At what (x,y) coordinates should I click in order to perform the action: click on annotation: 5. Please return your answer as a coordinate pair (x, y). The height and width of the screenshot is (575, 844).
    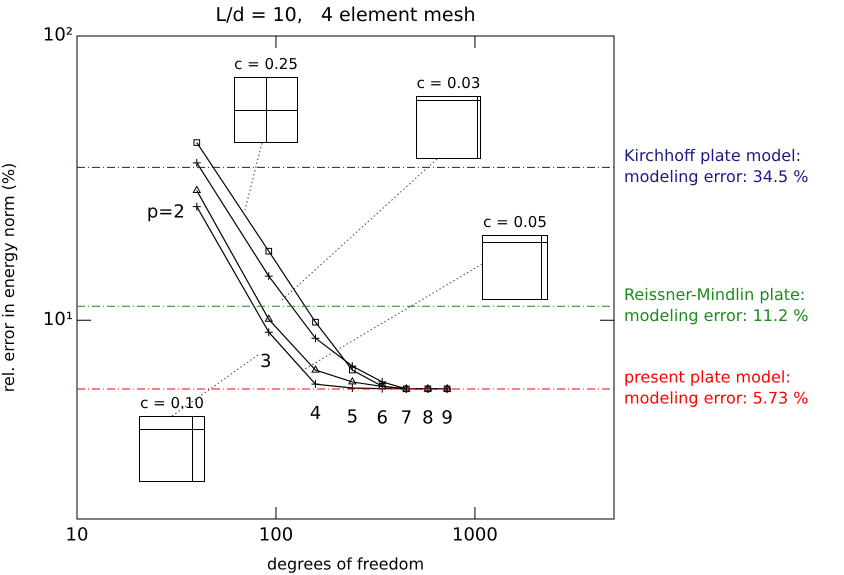
    Looking at the image, I should click on (352, 417).